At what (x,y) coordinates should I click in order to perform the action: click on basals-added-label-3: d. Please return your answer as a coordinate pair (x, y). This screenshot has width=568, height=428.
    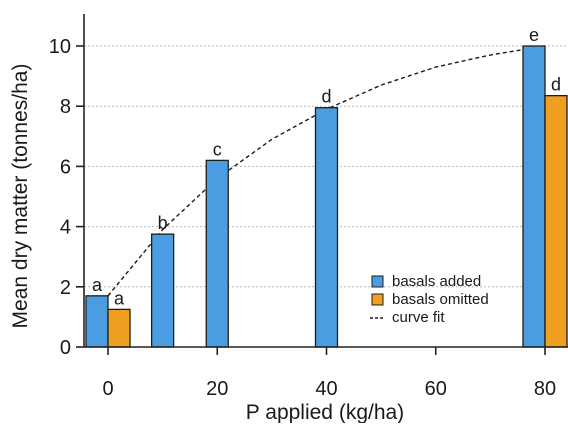
    Looking at the image, I should click on (326, 97).